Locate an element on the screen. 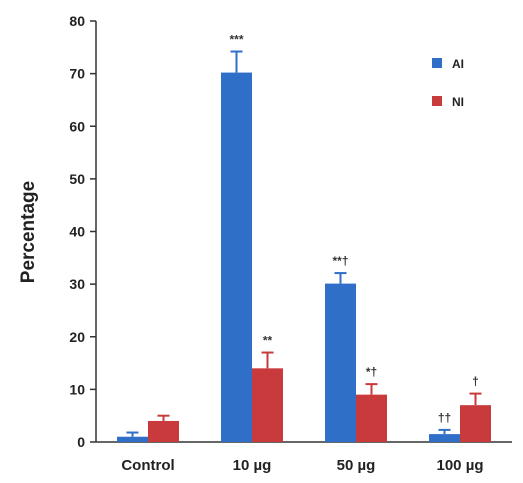  x-category-label: 100 µg is located at coordinates (460, 465).